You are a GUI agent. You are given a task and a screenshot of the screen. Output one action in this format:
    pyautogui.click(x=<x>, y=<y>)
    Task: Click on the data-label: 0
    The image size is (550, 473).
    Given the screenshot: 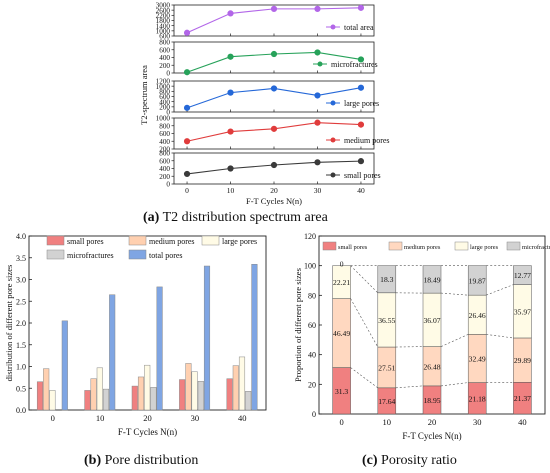 What is the action you would take?
    pyautogui.click(x=342, y=264)
    